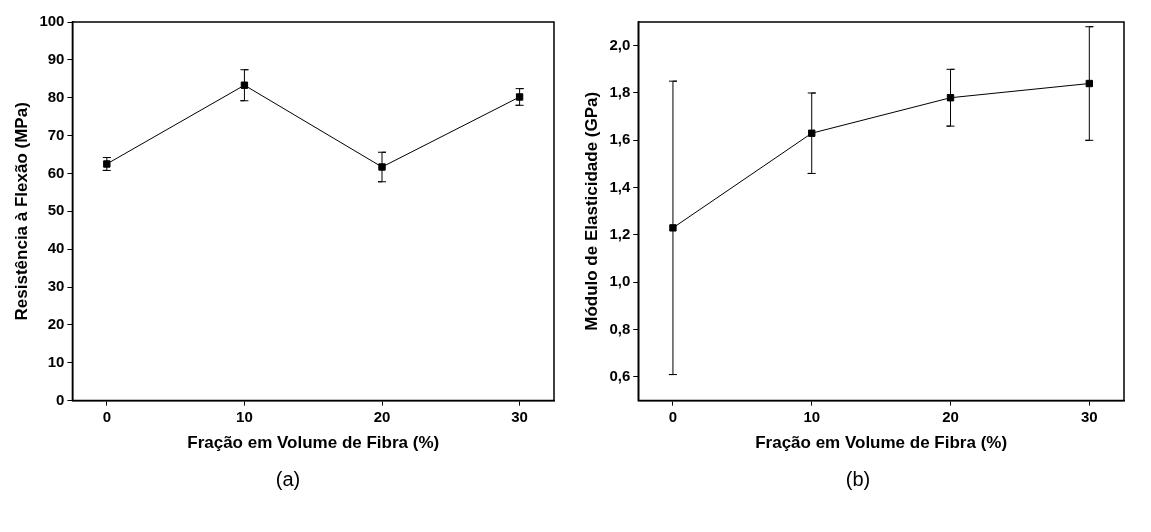  I want to click on y-tick-label: 1,0, so click(620, 281).